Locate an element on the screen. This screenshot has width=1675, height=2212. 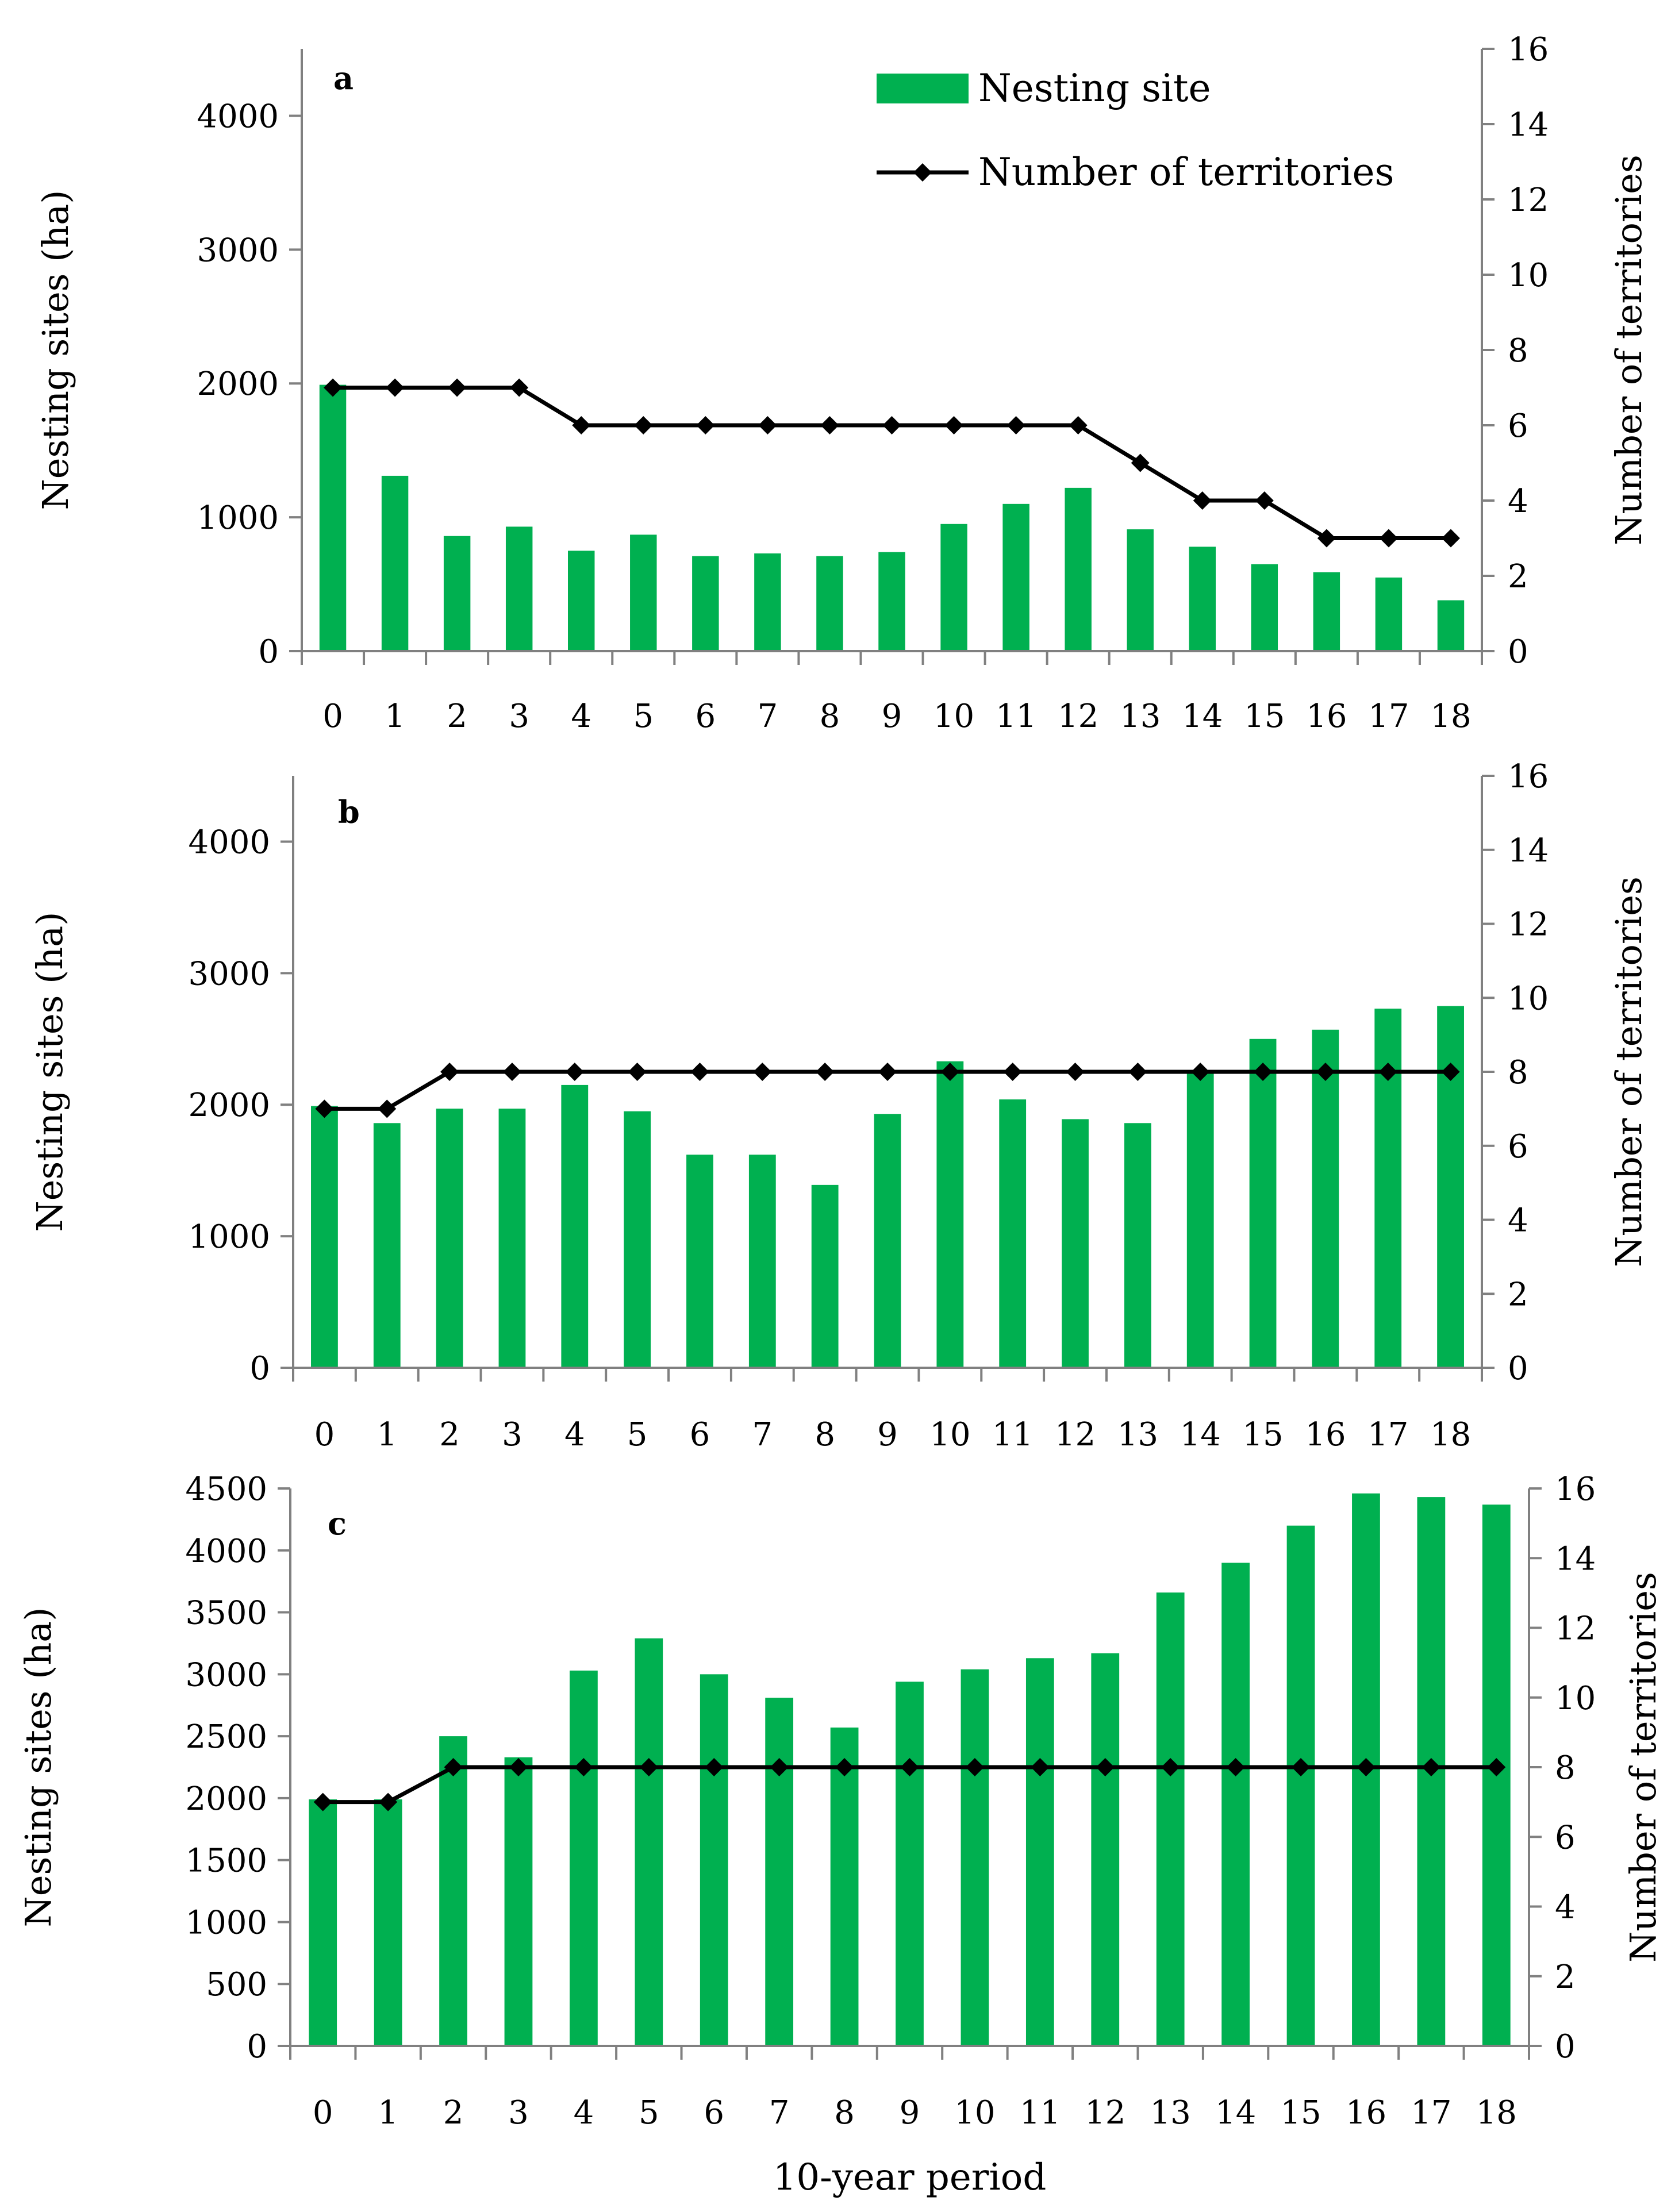
x-tick-label-a-4: 4 is located at coordinates (581, 716).